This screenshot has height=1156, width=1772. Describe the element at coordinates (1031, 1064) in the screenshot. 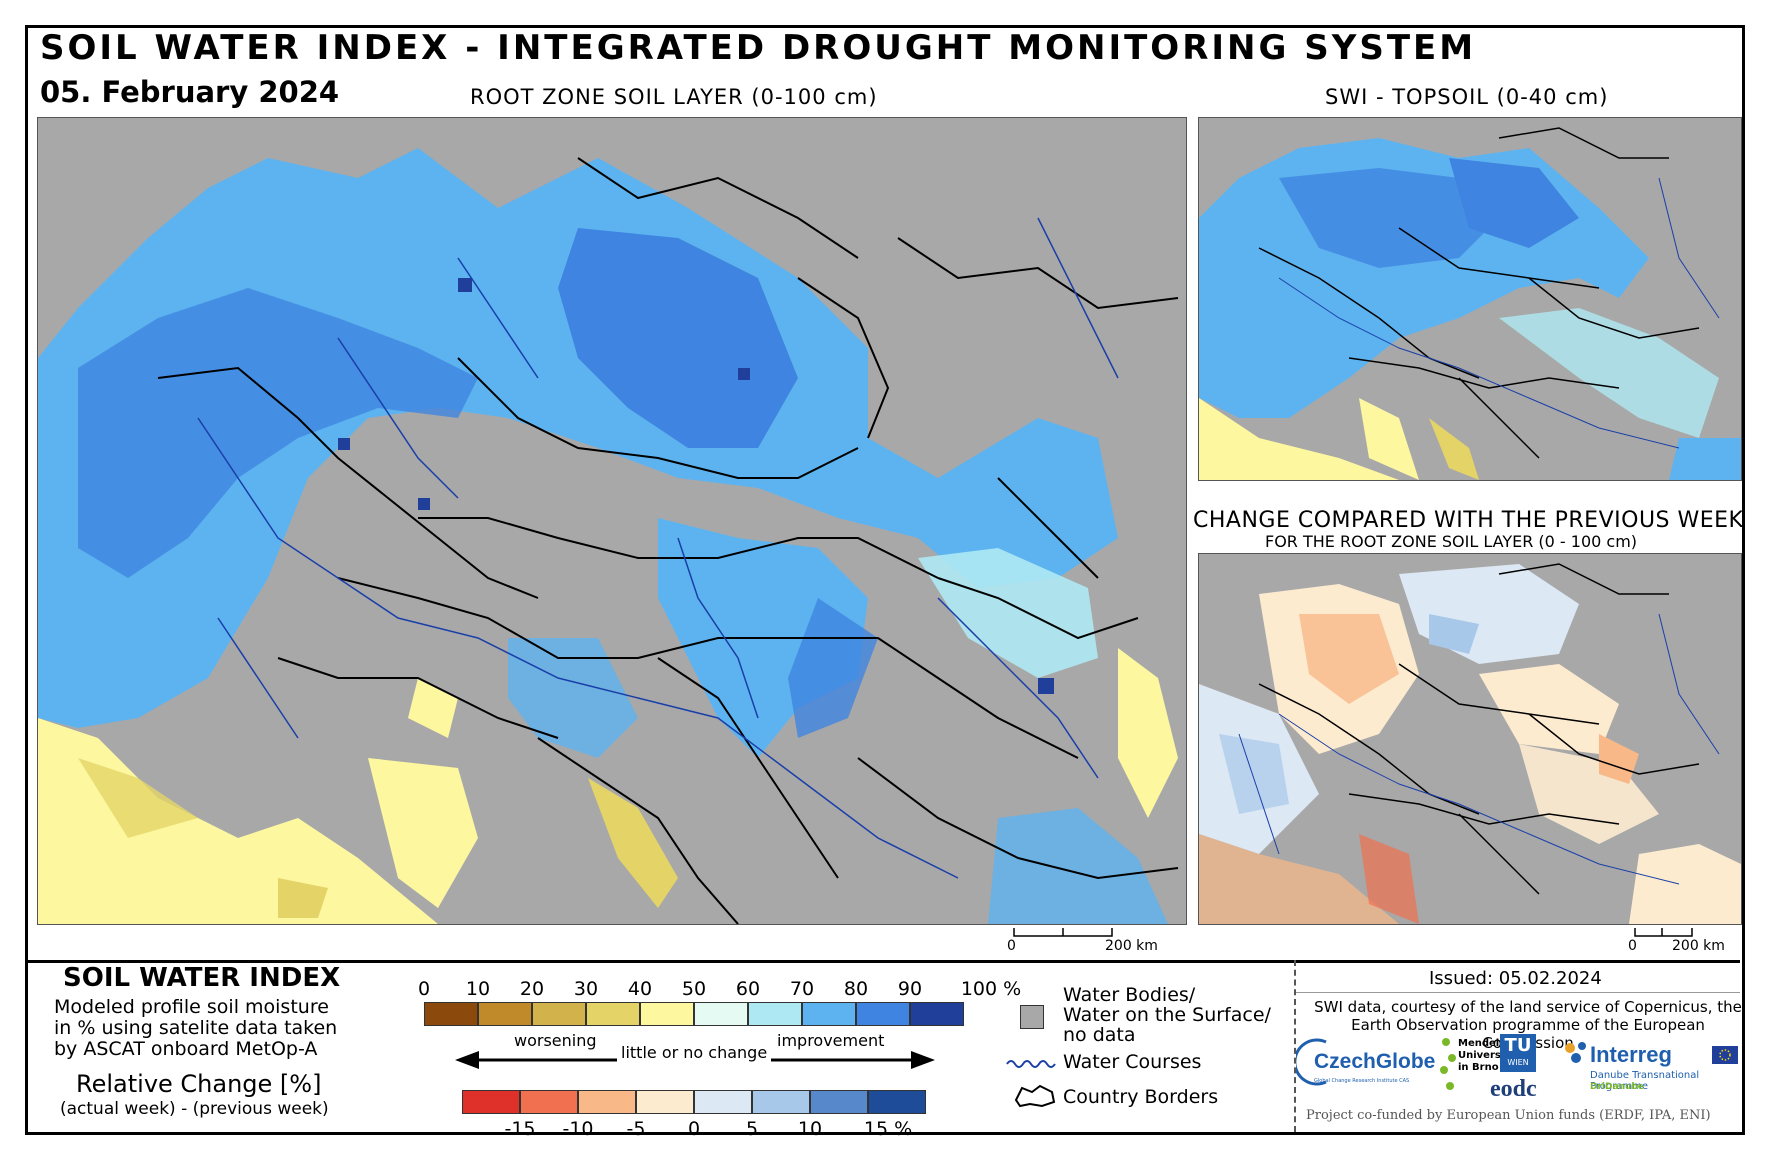

I see `water-course-icon` at that location.